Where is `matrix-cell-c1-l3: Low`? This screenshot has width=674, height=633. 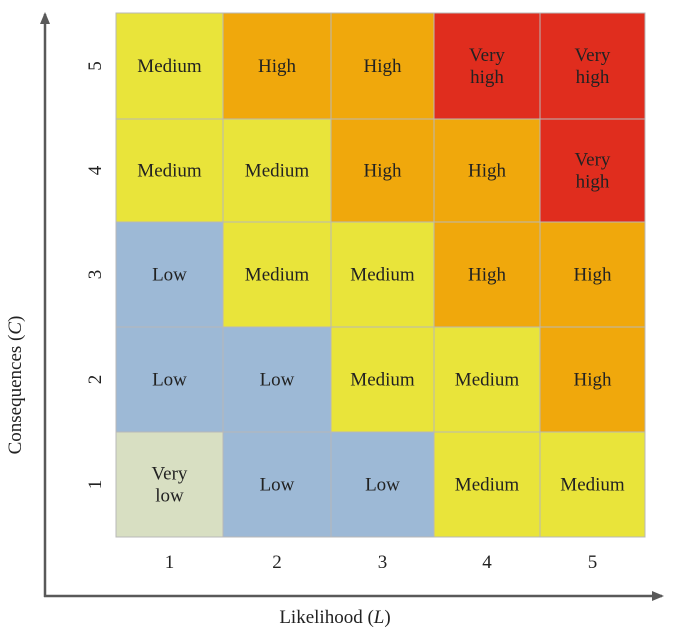
matrix-cell-c1-l3: Low is located at coordinates (382, 484).